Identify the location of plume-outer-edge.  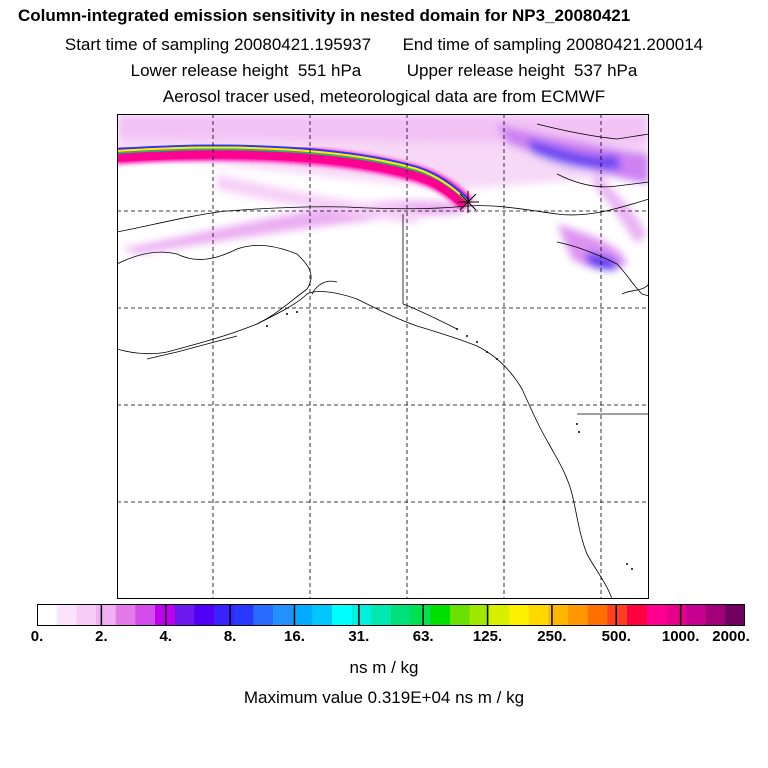
(293, 172).